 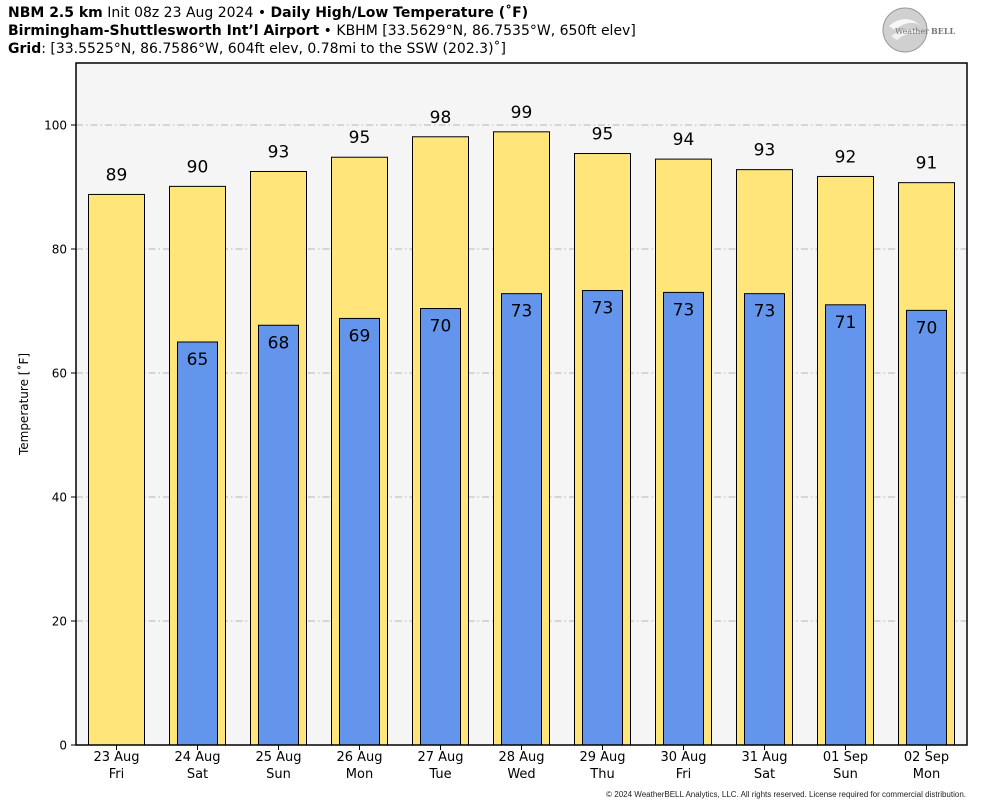 I want to click on grid-label: Grid, so click(x=25, y=49).